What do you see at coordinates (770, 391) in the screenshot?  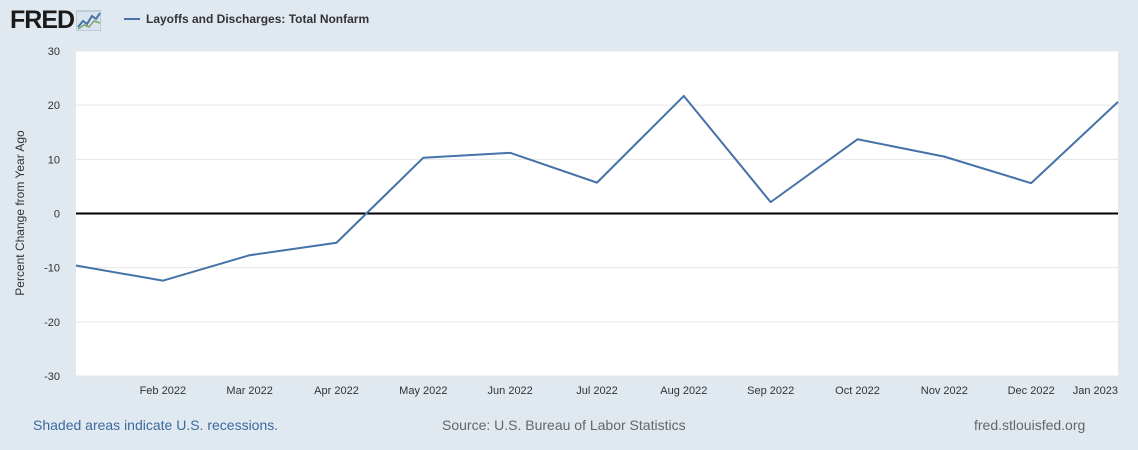 I see `x-tick-label: Sep 2022` at bounding box center [770, 391].